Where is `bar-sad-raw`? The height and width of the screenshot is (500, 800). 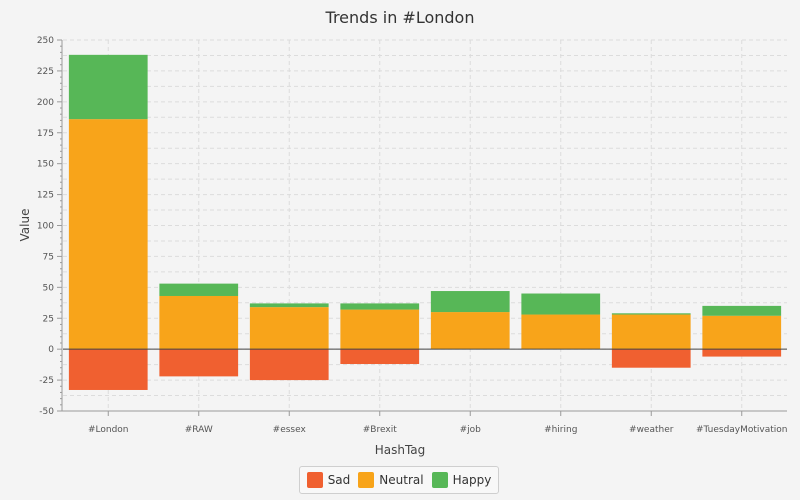
bar-sad-raw is located at coordinates (199, 363).